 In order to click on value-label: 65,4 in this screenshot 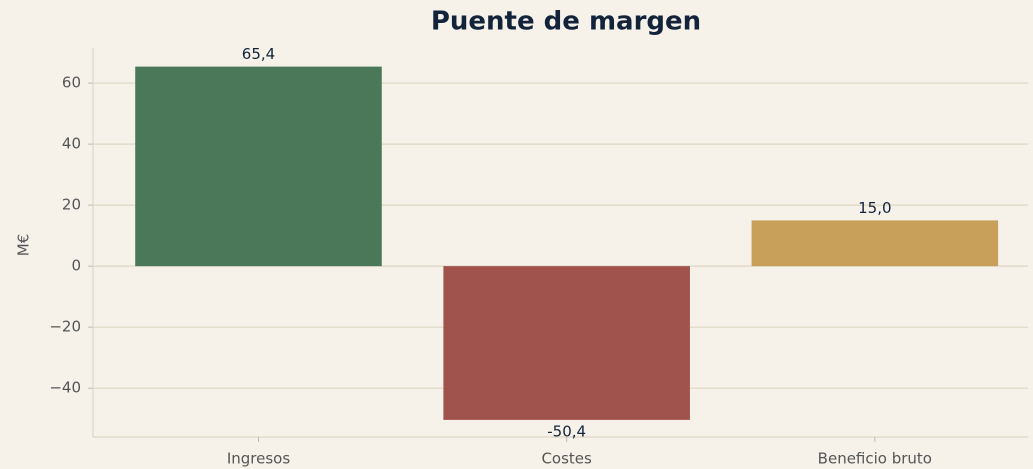, I will do `click(258, 54)`.